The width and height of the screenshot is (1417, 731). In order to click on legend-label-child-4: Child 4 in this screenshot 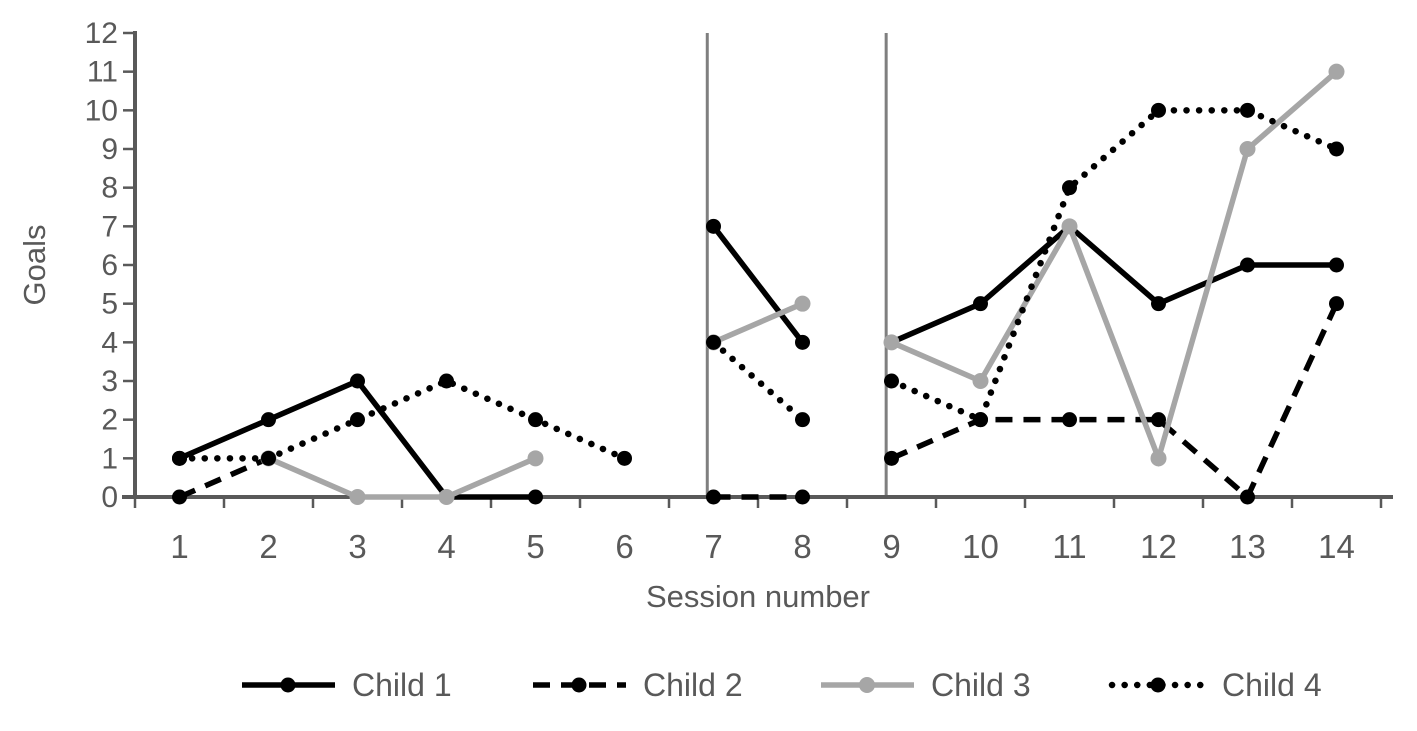, I will do `click(1272, 685)`.